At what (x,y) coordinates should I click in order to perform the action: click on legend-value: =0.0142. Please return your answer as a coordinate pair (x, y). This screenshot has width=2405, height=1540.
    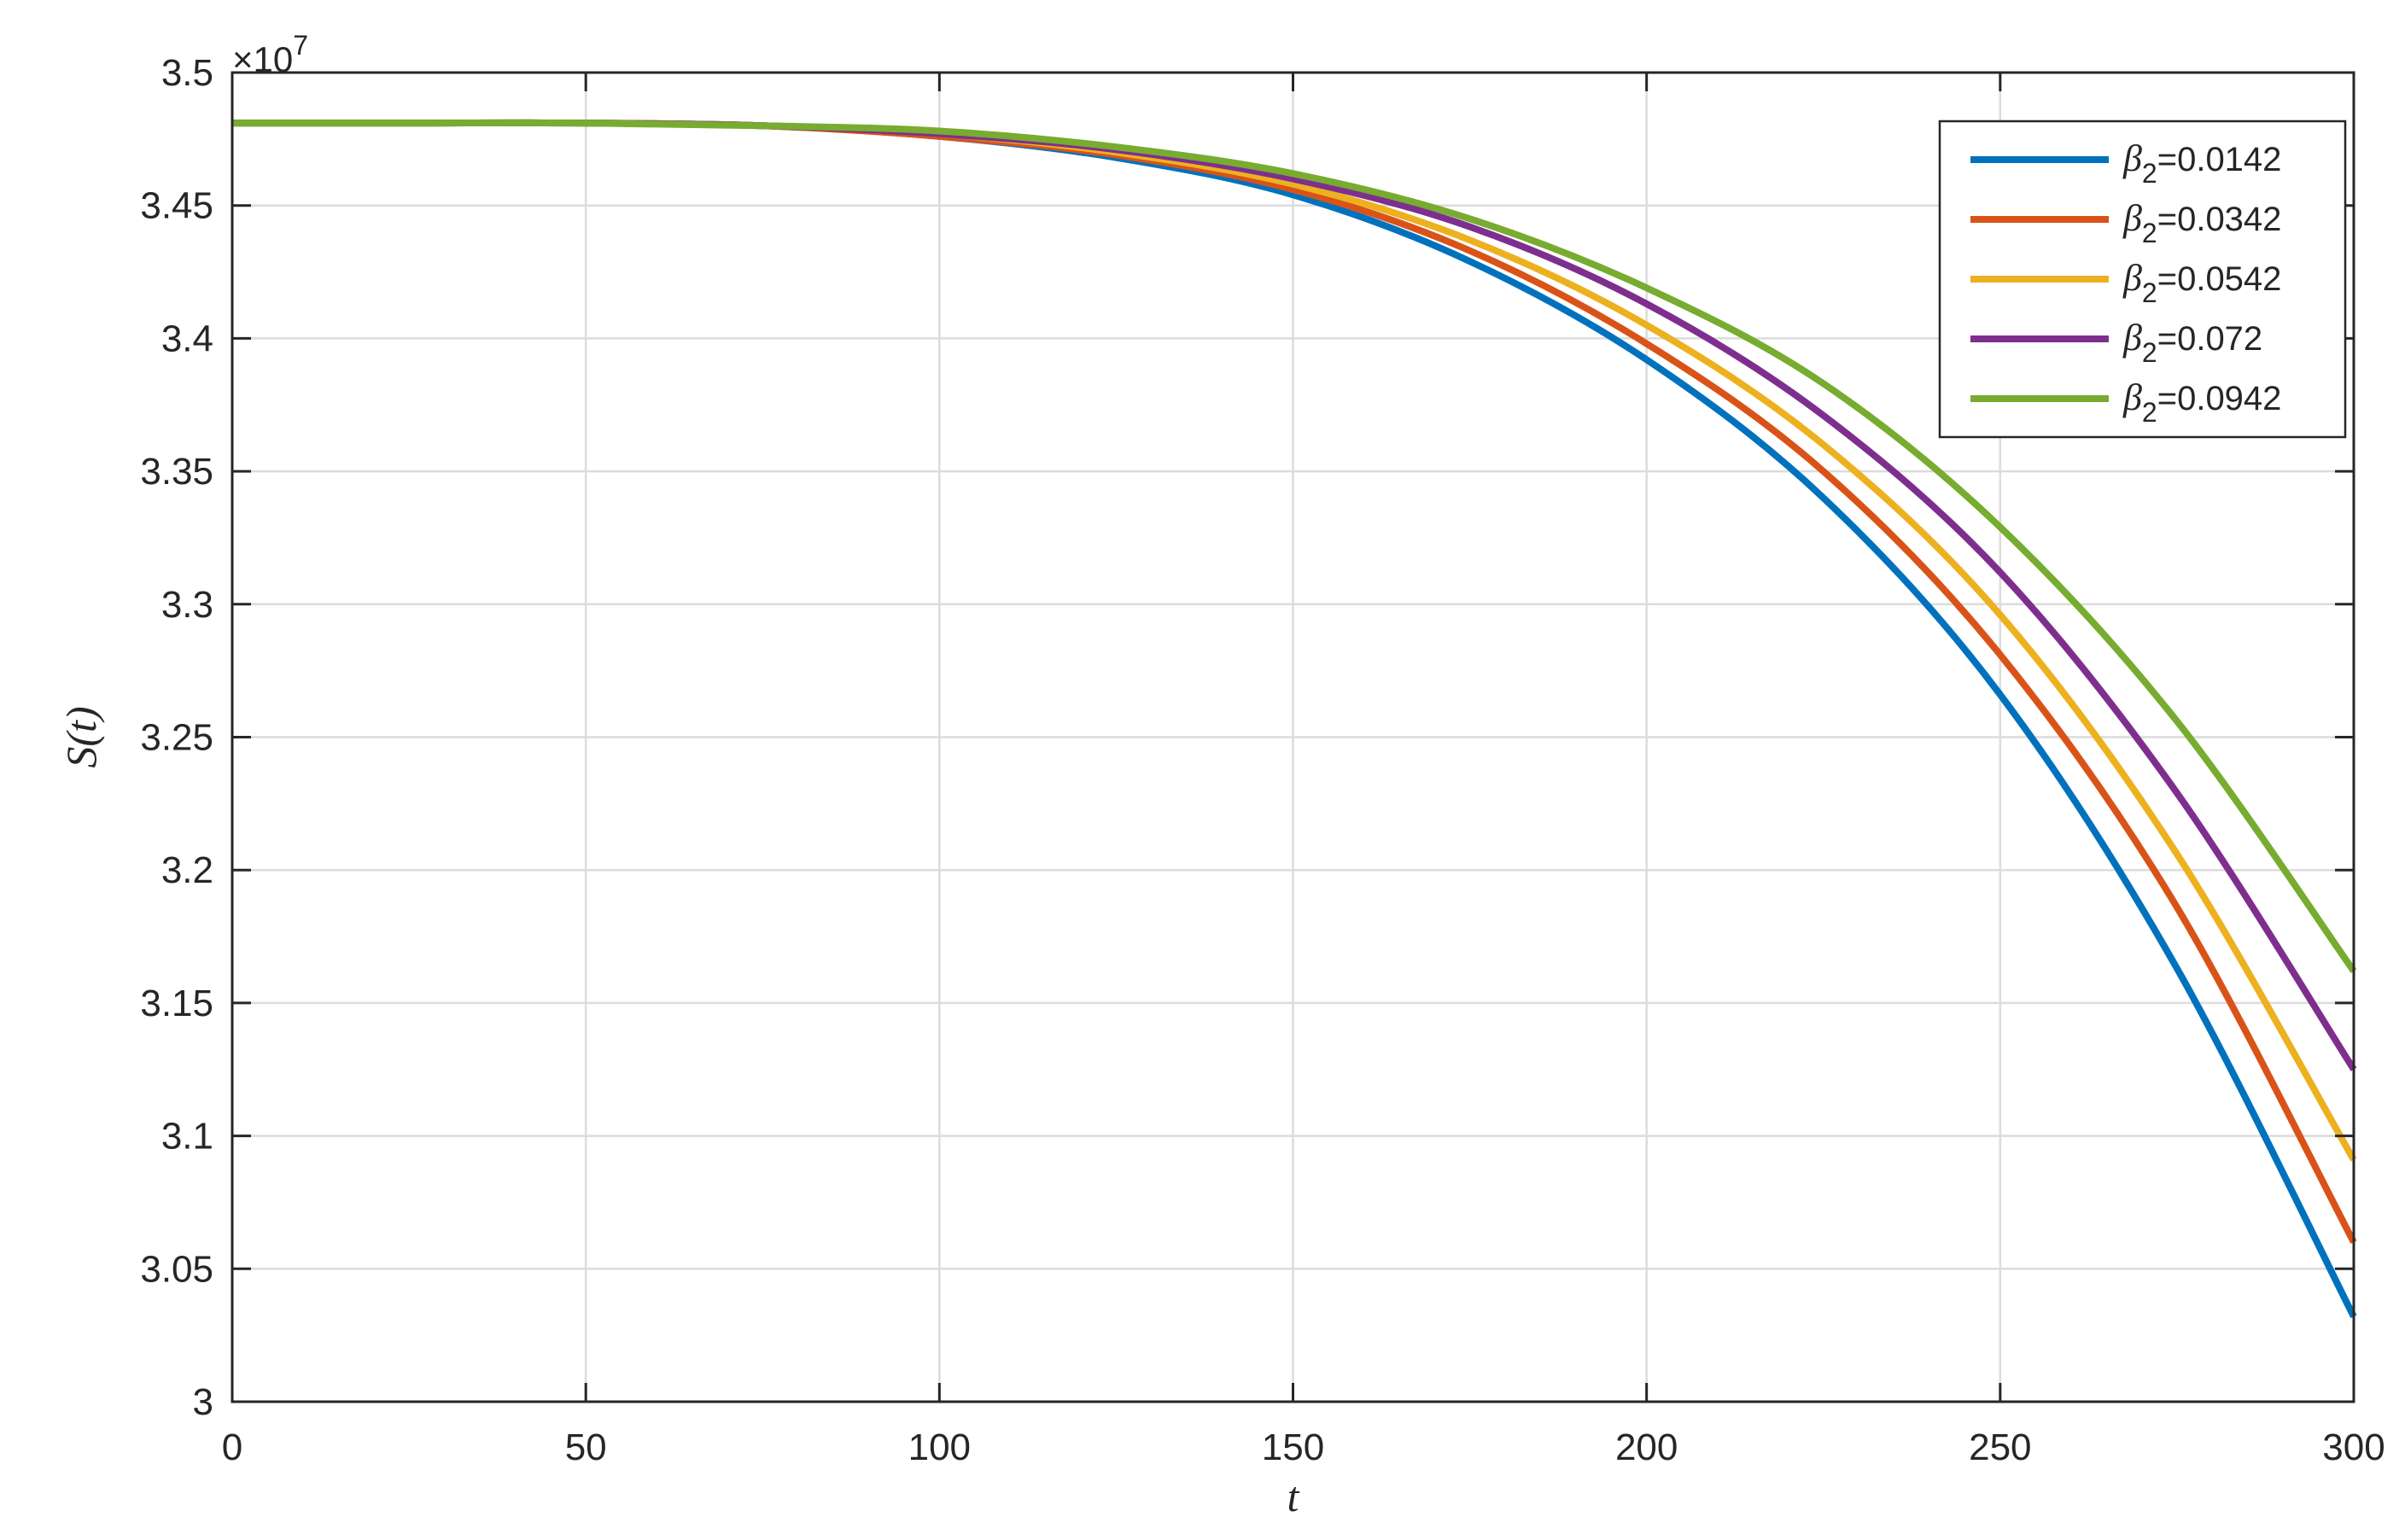
    Looking at the image, I should click on (2219, 159).